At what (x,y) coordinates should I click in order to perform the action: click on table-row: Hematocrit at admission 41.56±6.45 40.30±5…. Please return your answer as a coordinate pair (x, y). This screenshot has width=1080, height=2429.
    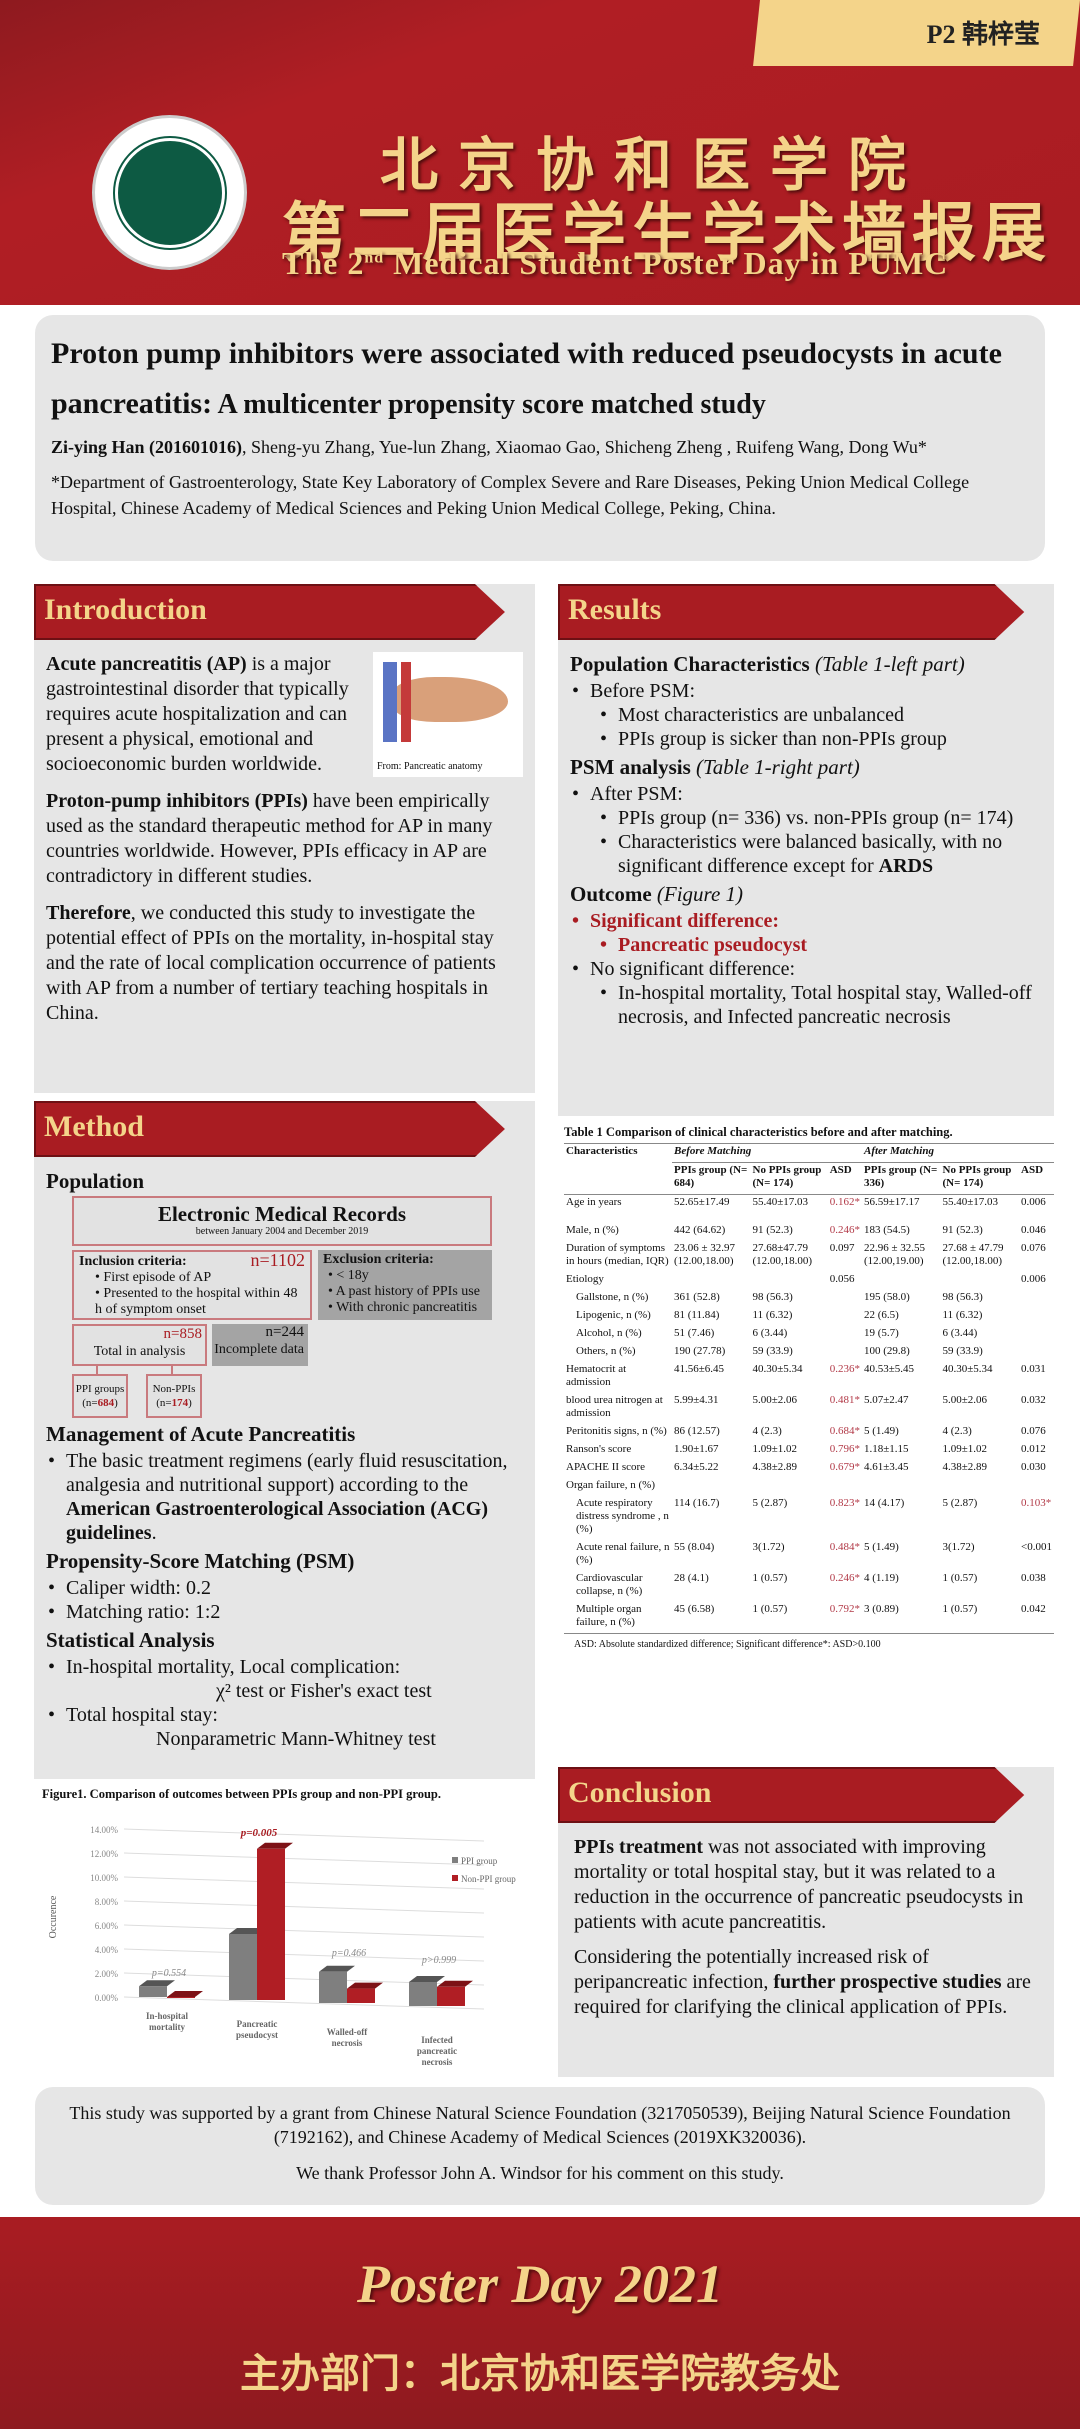
    Looking at the image, I should click on (809, 1377).